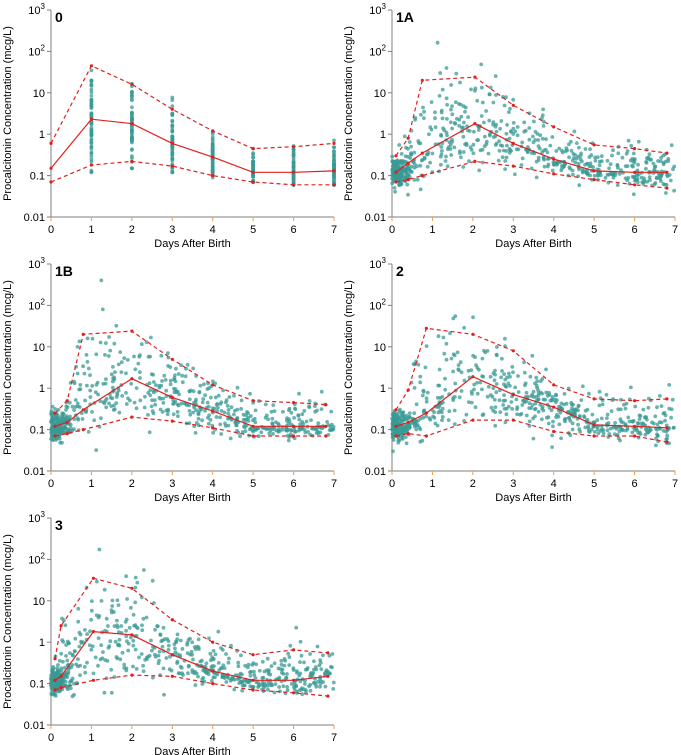 The image size is (681, 755). I want to click on x-tick-label: 0, so click(392, 484).